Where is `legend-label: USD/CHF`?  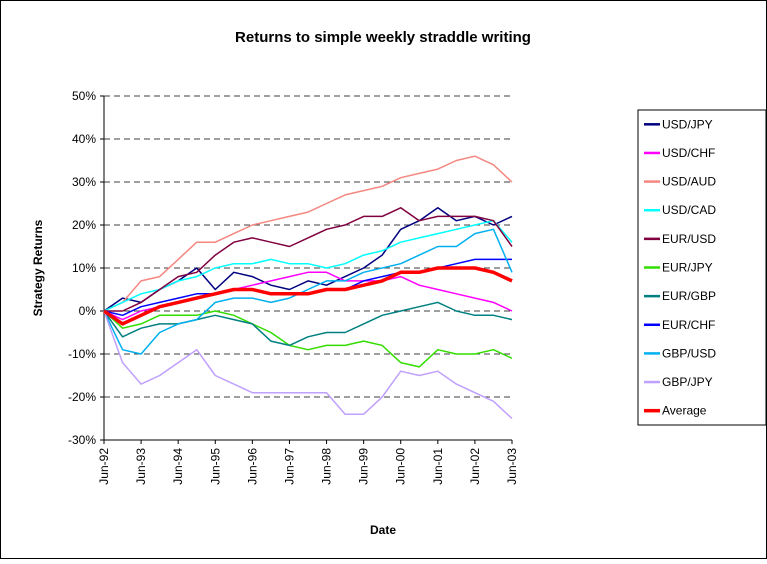
legend-label: USD/CHF is located at coordinates (688, 153).